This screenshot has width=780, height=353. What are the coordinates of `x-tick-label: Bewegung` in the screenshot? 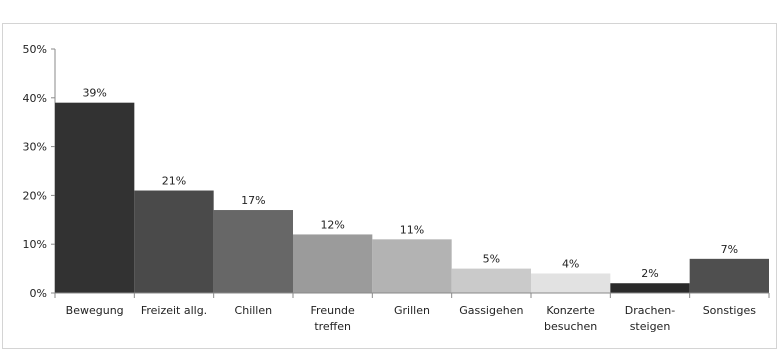 It's located at (95, 310).